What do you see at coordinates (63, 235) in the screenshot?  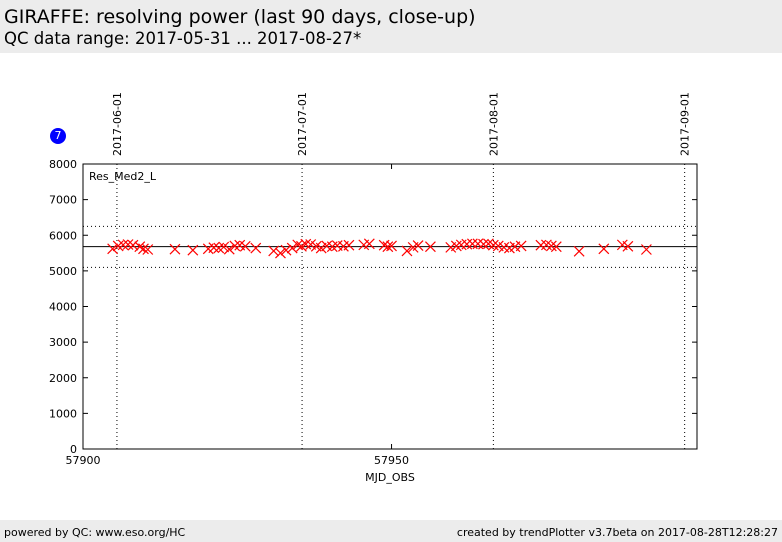 I see `y-tick-label: 6000` at bounding box center [63, 235].